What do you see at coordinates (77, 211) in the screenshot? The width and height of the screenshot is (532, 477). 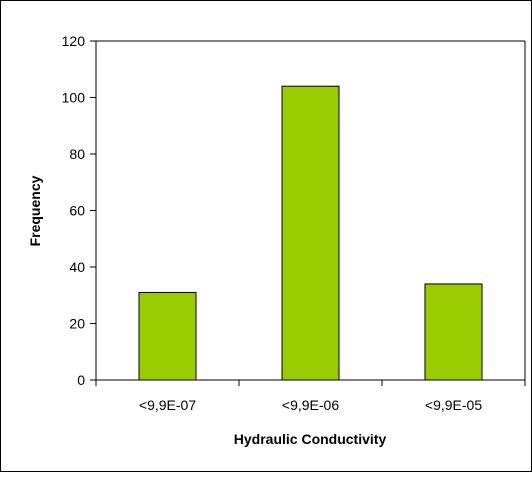 I see `y-tick-label: 60` at bounding box center [77, 211].